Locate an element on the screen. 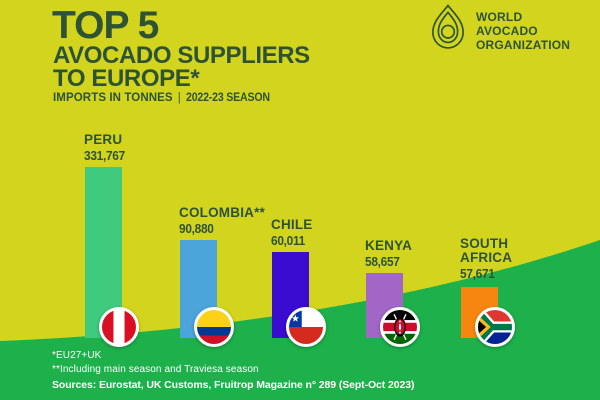 This screenshot has width=600, height=400. country-value: 57,671 is located at coordinates (477, 274).